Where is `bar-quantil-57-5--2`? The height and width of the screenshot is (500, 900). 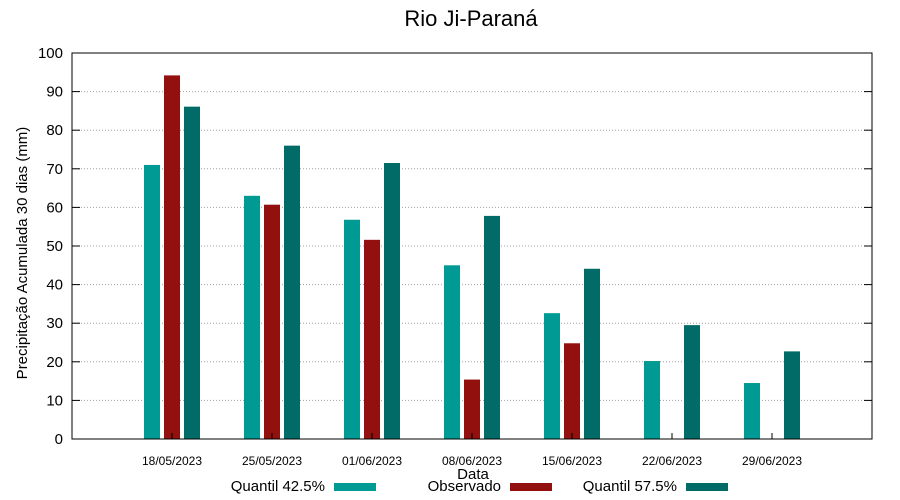
bar-quantil-57-5--2 is located at coordinates (392, 301).